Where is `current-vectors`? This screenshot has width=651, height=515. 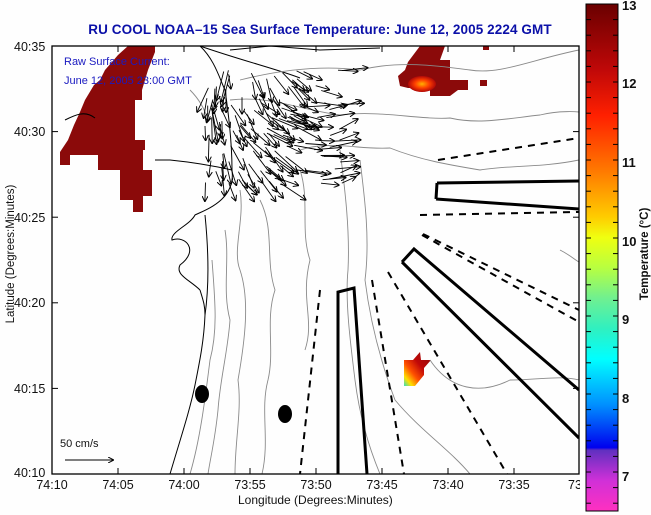
current-vectors is located at coordinates (282, 135).